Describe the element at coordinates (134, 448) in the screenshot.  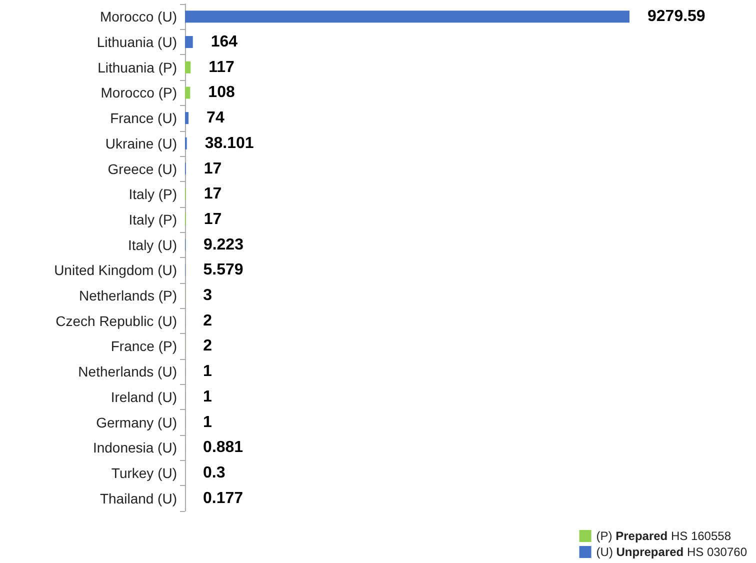
I see `y-tick-label: Indonesia (U)` at that location.